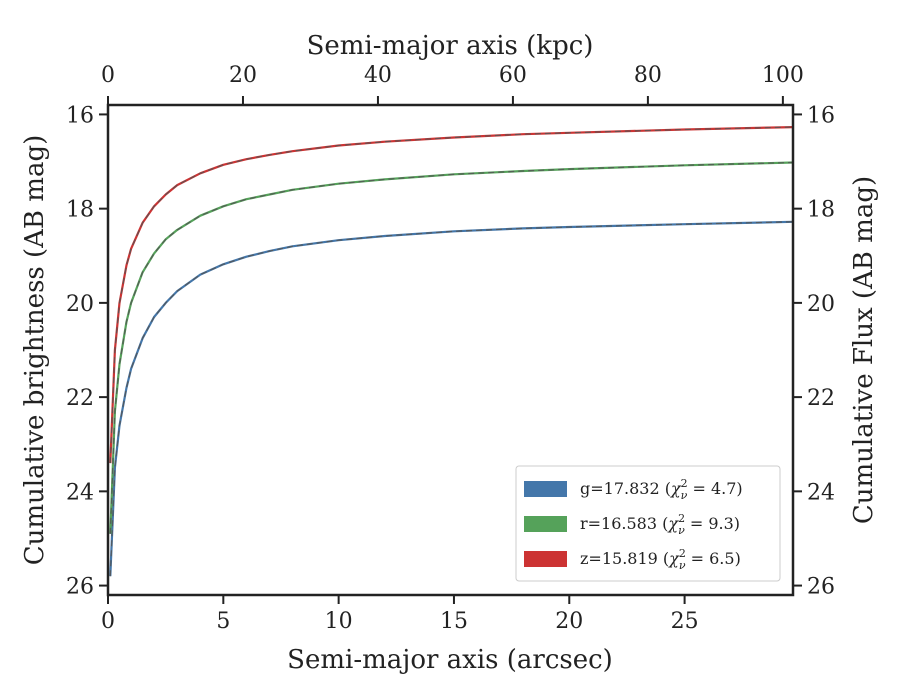 The width and height of the screenshot is (900, 700). I want to click on top-x-axis-label: Semi-major axis (kpc), so click(450, 46).